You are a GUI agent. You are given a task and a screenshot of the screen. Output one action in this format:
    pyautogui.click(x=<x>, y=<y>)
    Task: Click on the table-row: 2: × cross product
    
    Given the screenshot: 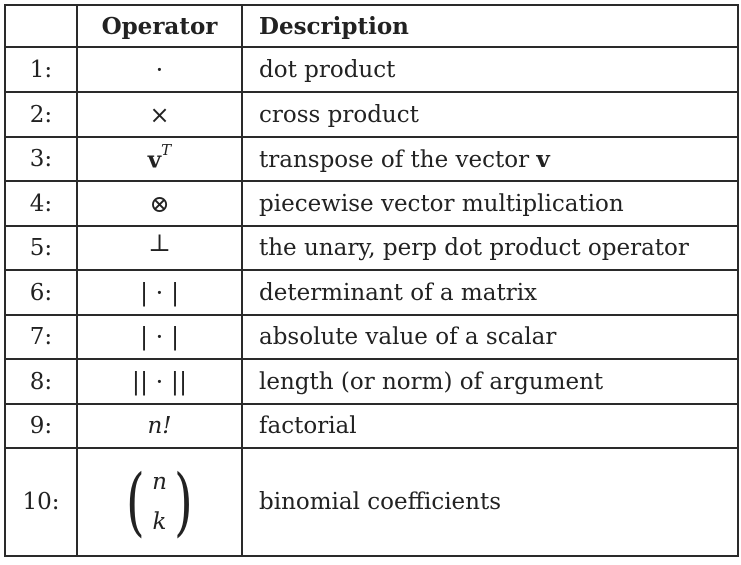 What is the action you would take?
    pyautogui.click(x=371, y=114)
    